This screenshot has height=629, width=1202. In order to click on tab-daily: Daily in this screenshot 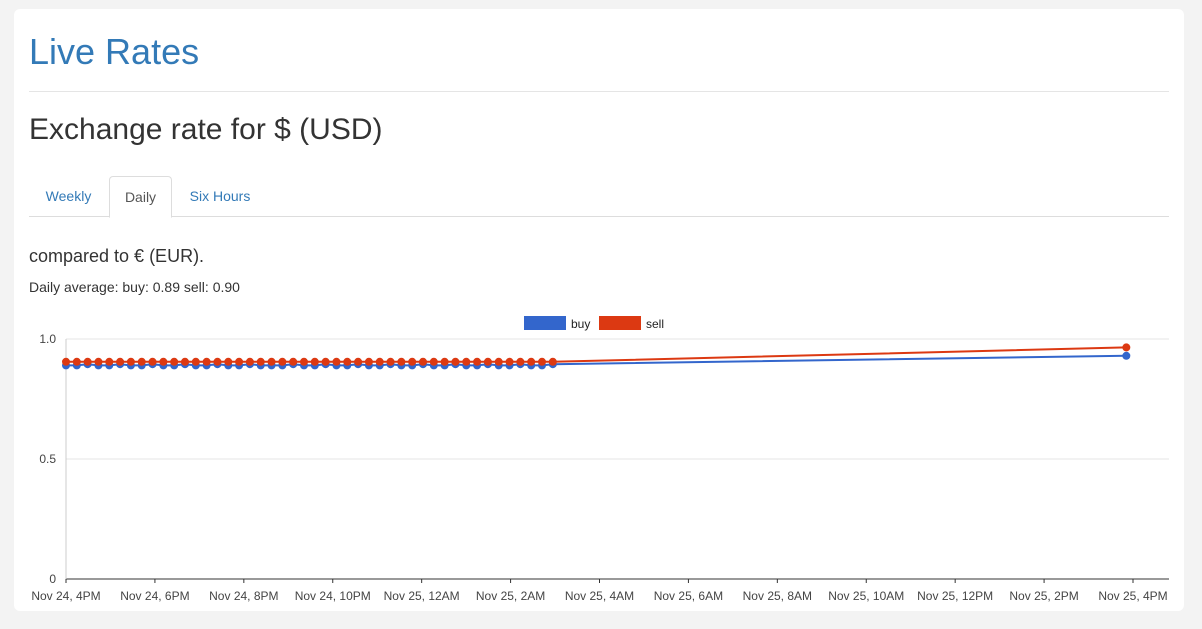, I will do `click(140, 197)`.